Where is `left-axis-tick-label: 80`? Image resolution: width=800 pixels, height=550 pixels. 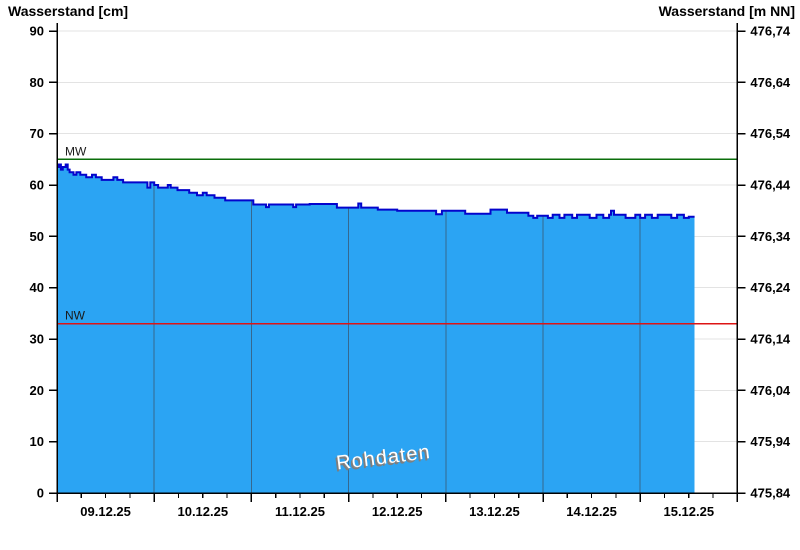 left-axis-tick-label: 80 is located at coordinates (37, 82).